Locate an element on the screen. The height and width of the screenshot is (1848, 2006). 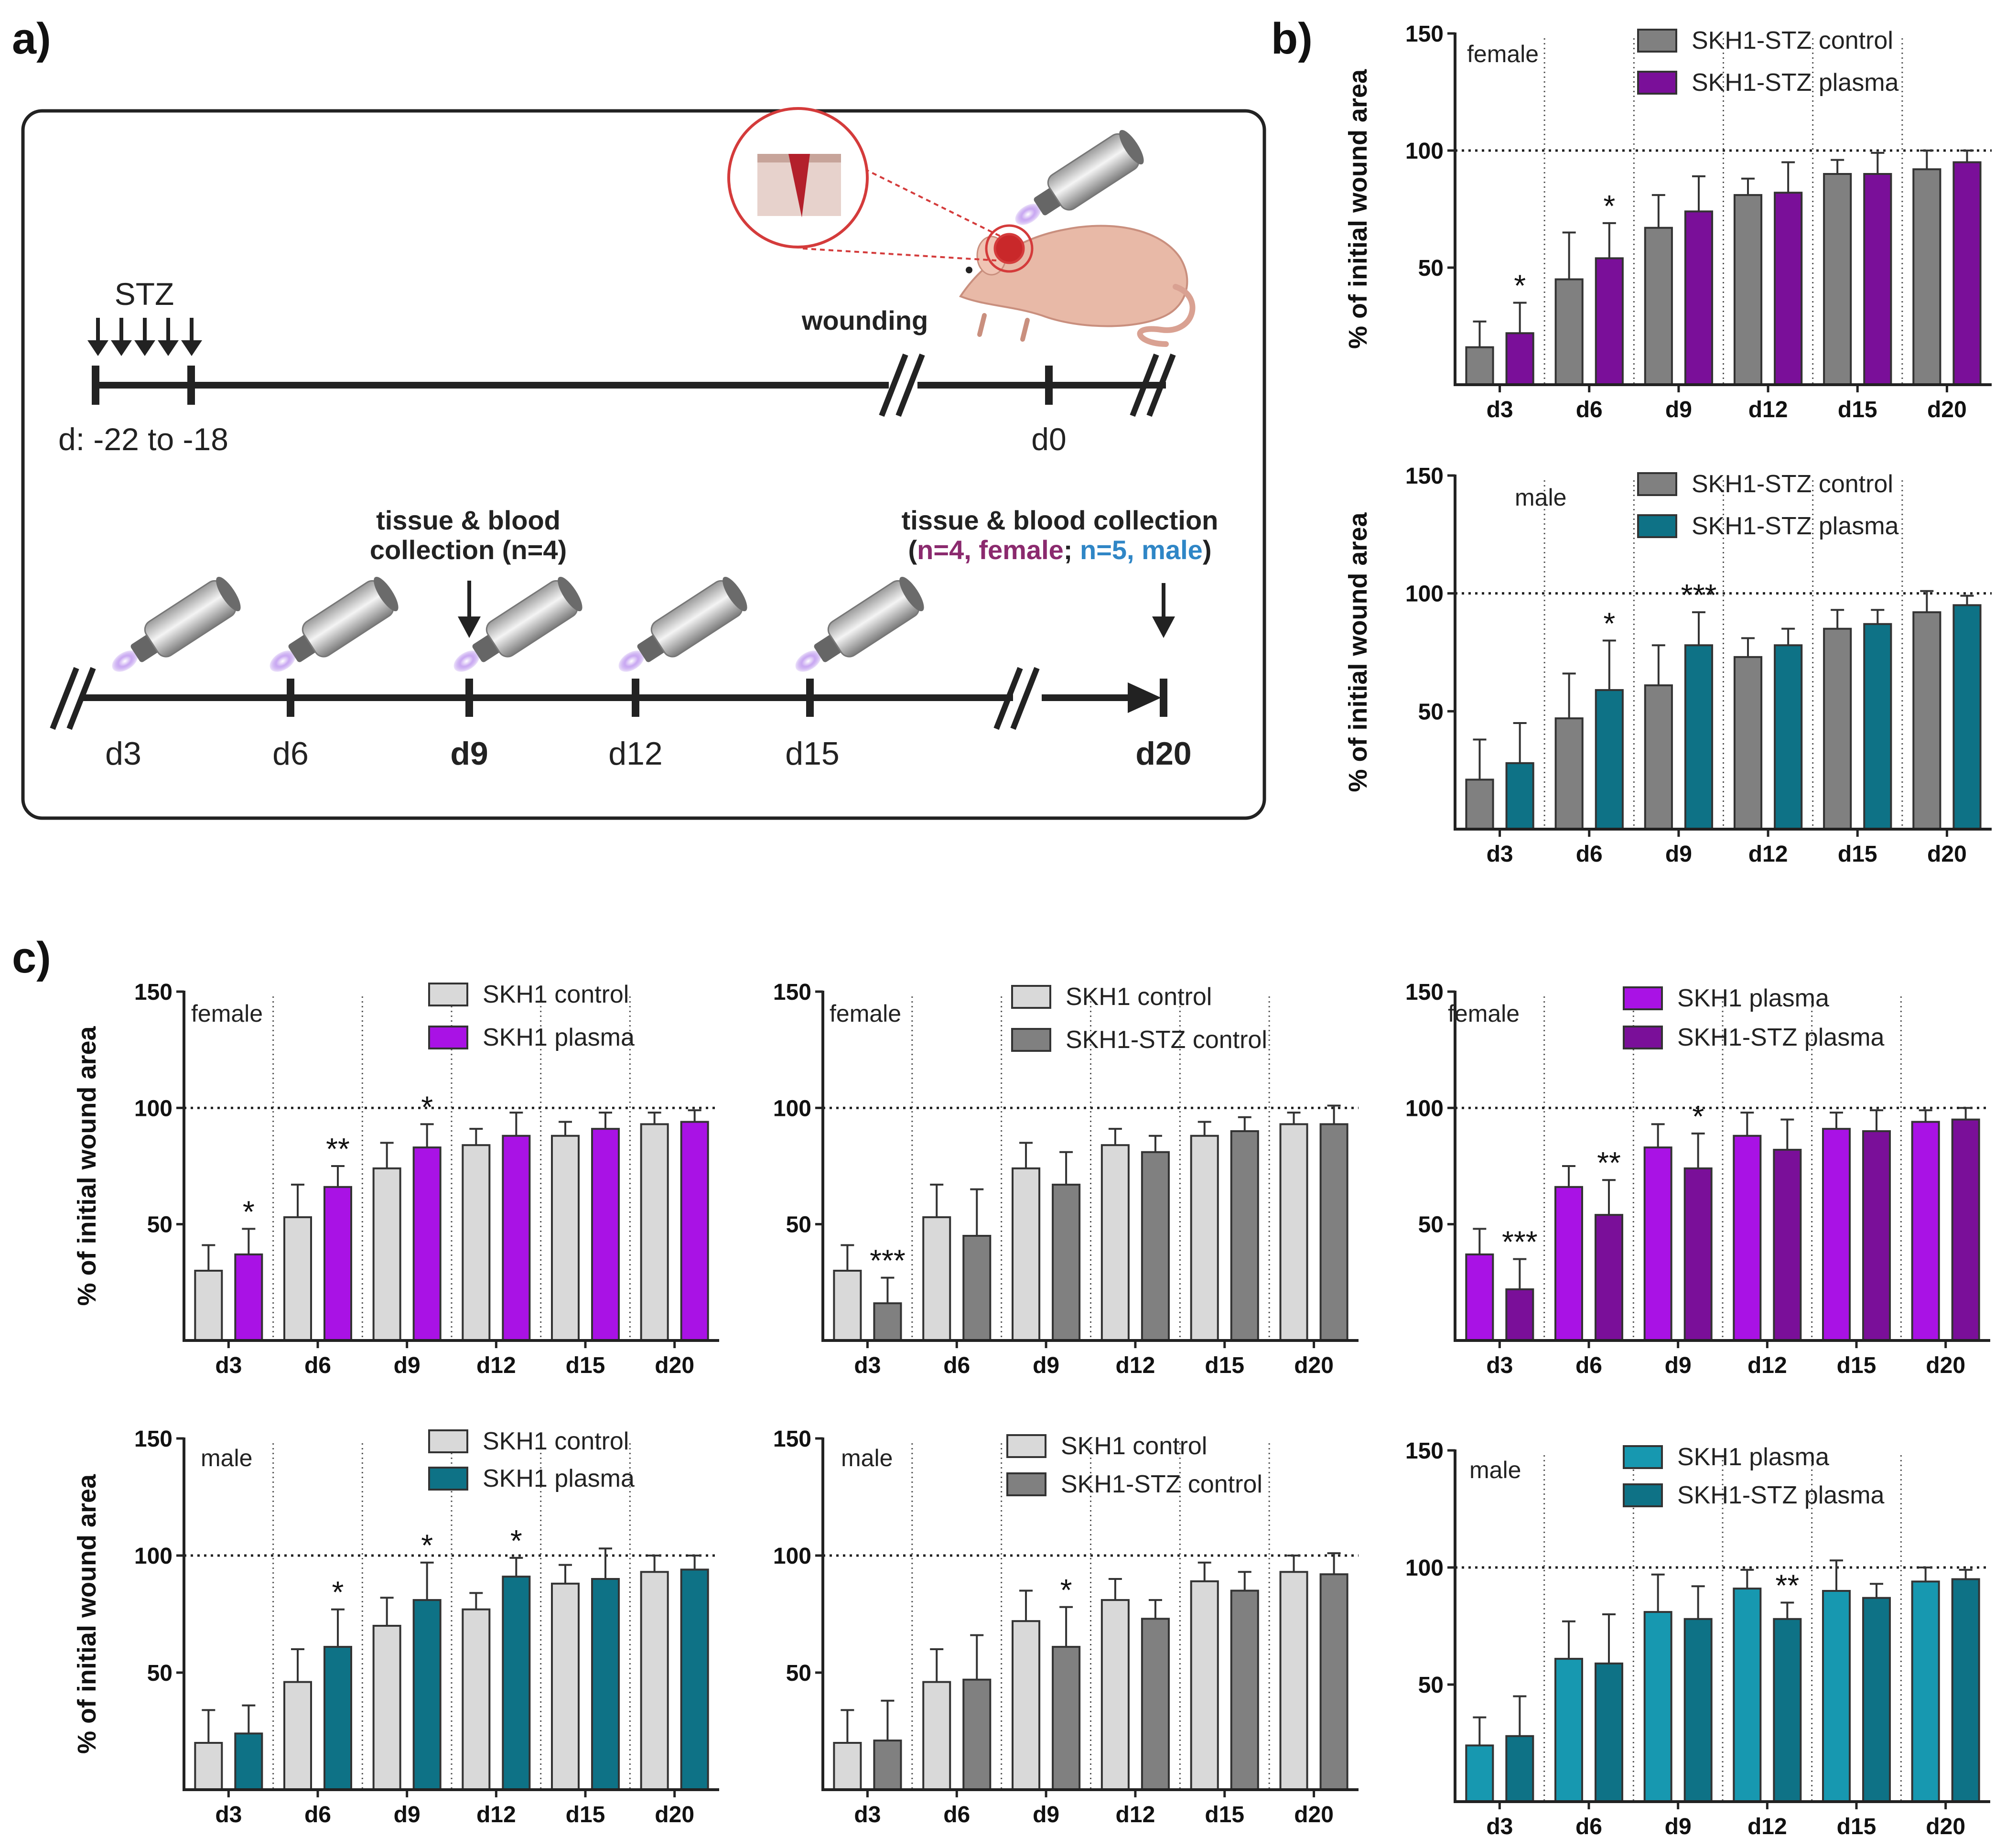
legend-label-series0: SKH1 control is located at coordinates (1139, 997).